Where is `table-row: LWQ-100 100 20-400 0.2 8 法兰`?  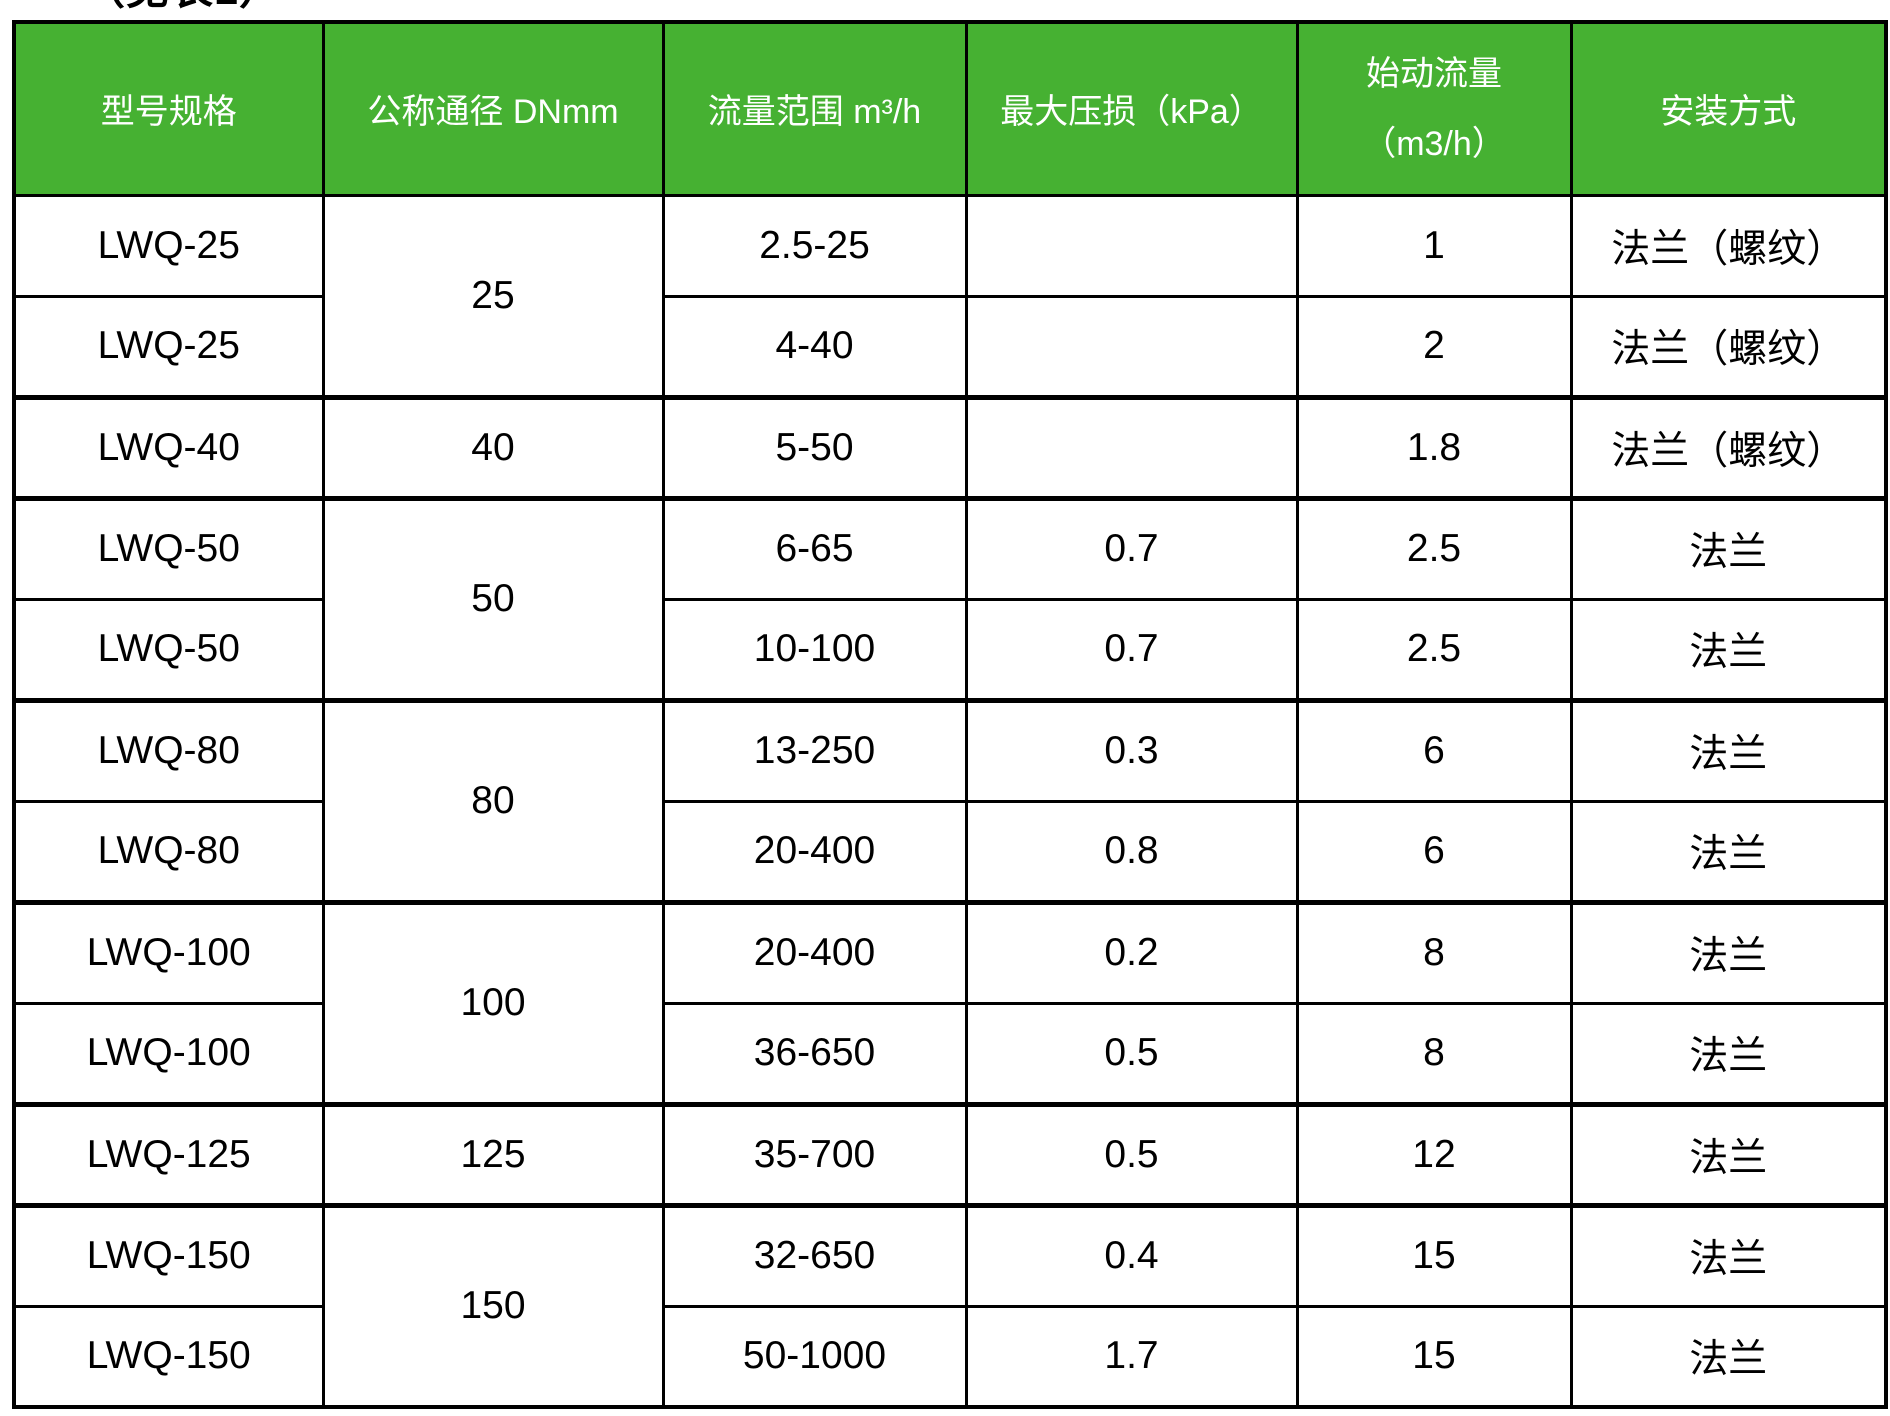
table-row: LWQ-100 100 20-400 0.2 8 法兰 is located at coordinates (950, 1002).